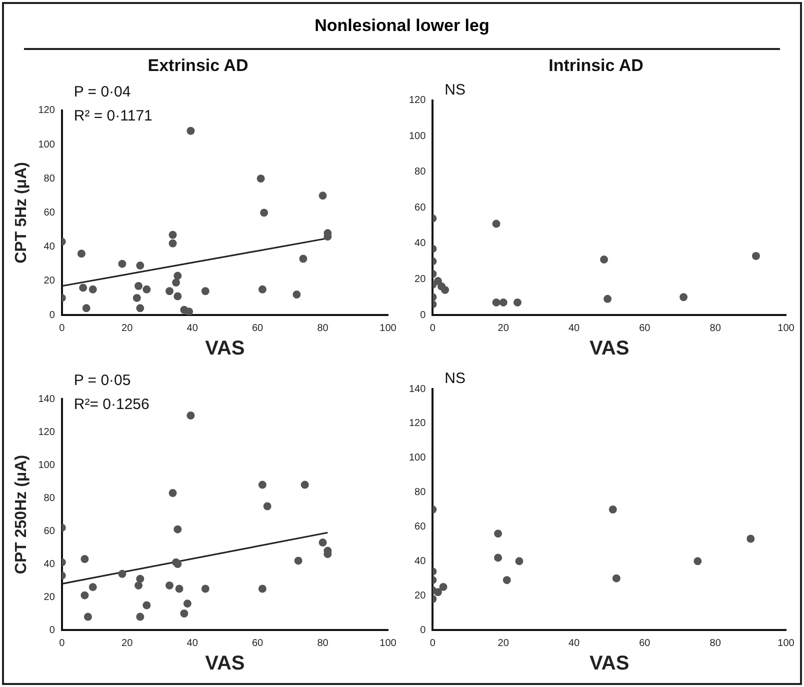 This screenshot has width=804, height=687. I want to click on text: P = 0·05, so click(102, 380).